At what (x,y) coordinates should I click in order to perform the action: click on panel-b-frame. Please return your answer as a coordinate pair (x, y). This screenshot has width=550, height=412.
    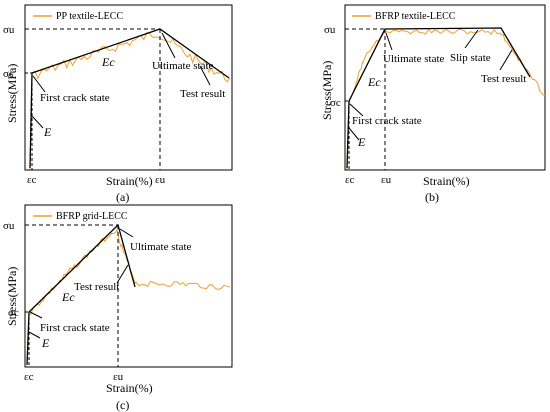
    Looking at the image, I should click on (445, 87).